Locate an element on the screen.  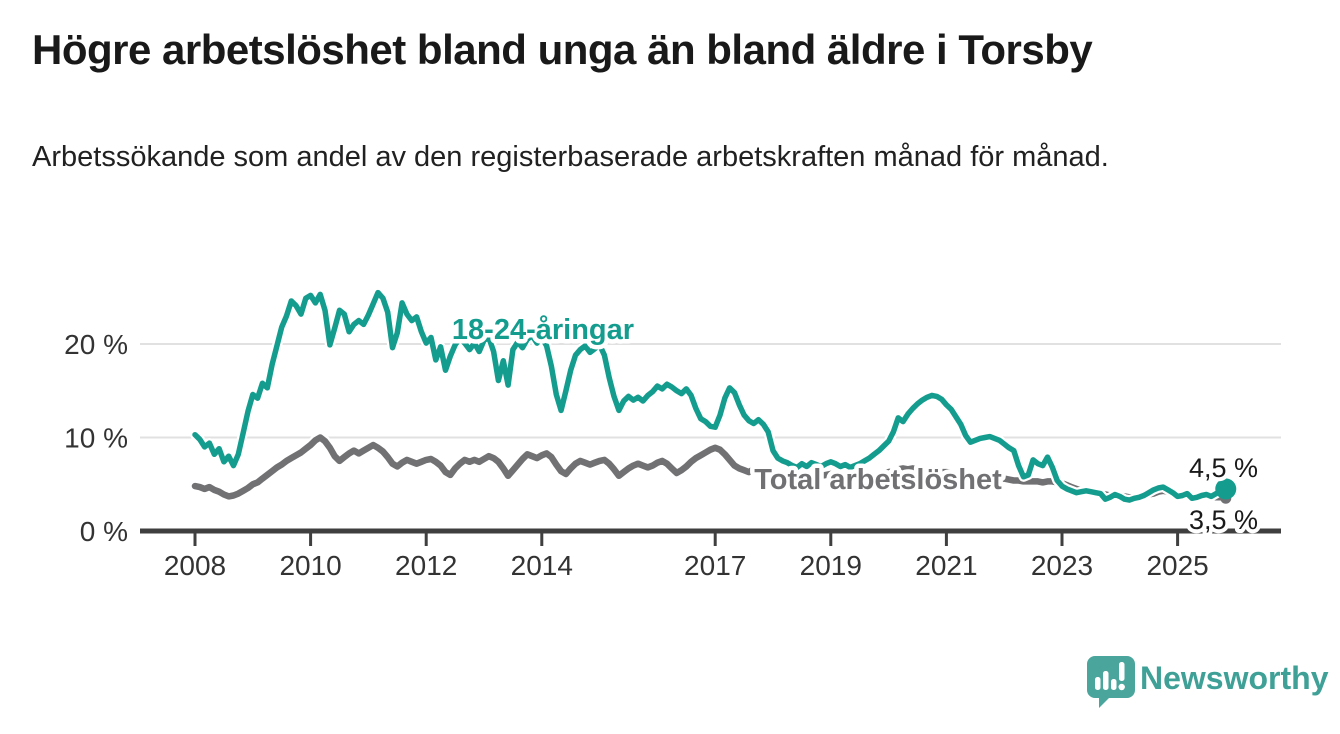
series-label-total: Total arbetslöshet is located at coordinates (878, 480).